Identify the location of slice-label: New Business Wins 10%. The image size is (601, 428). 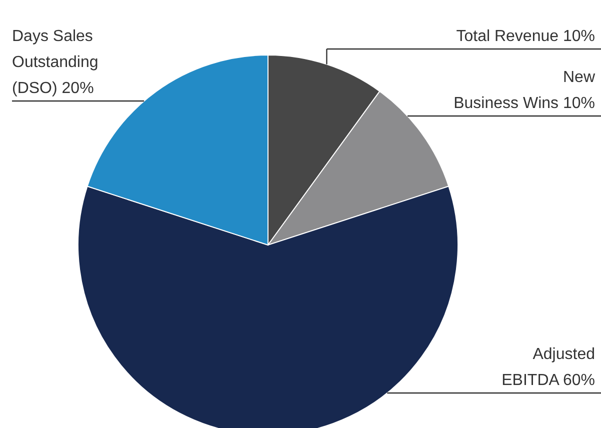
(525, 90).